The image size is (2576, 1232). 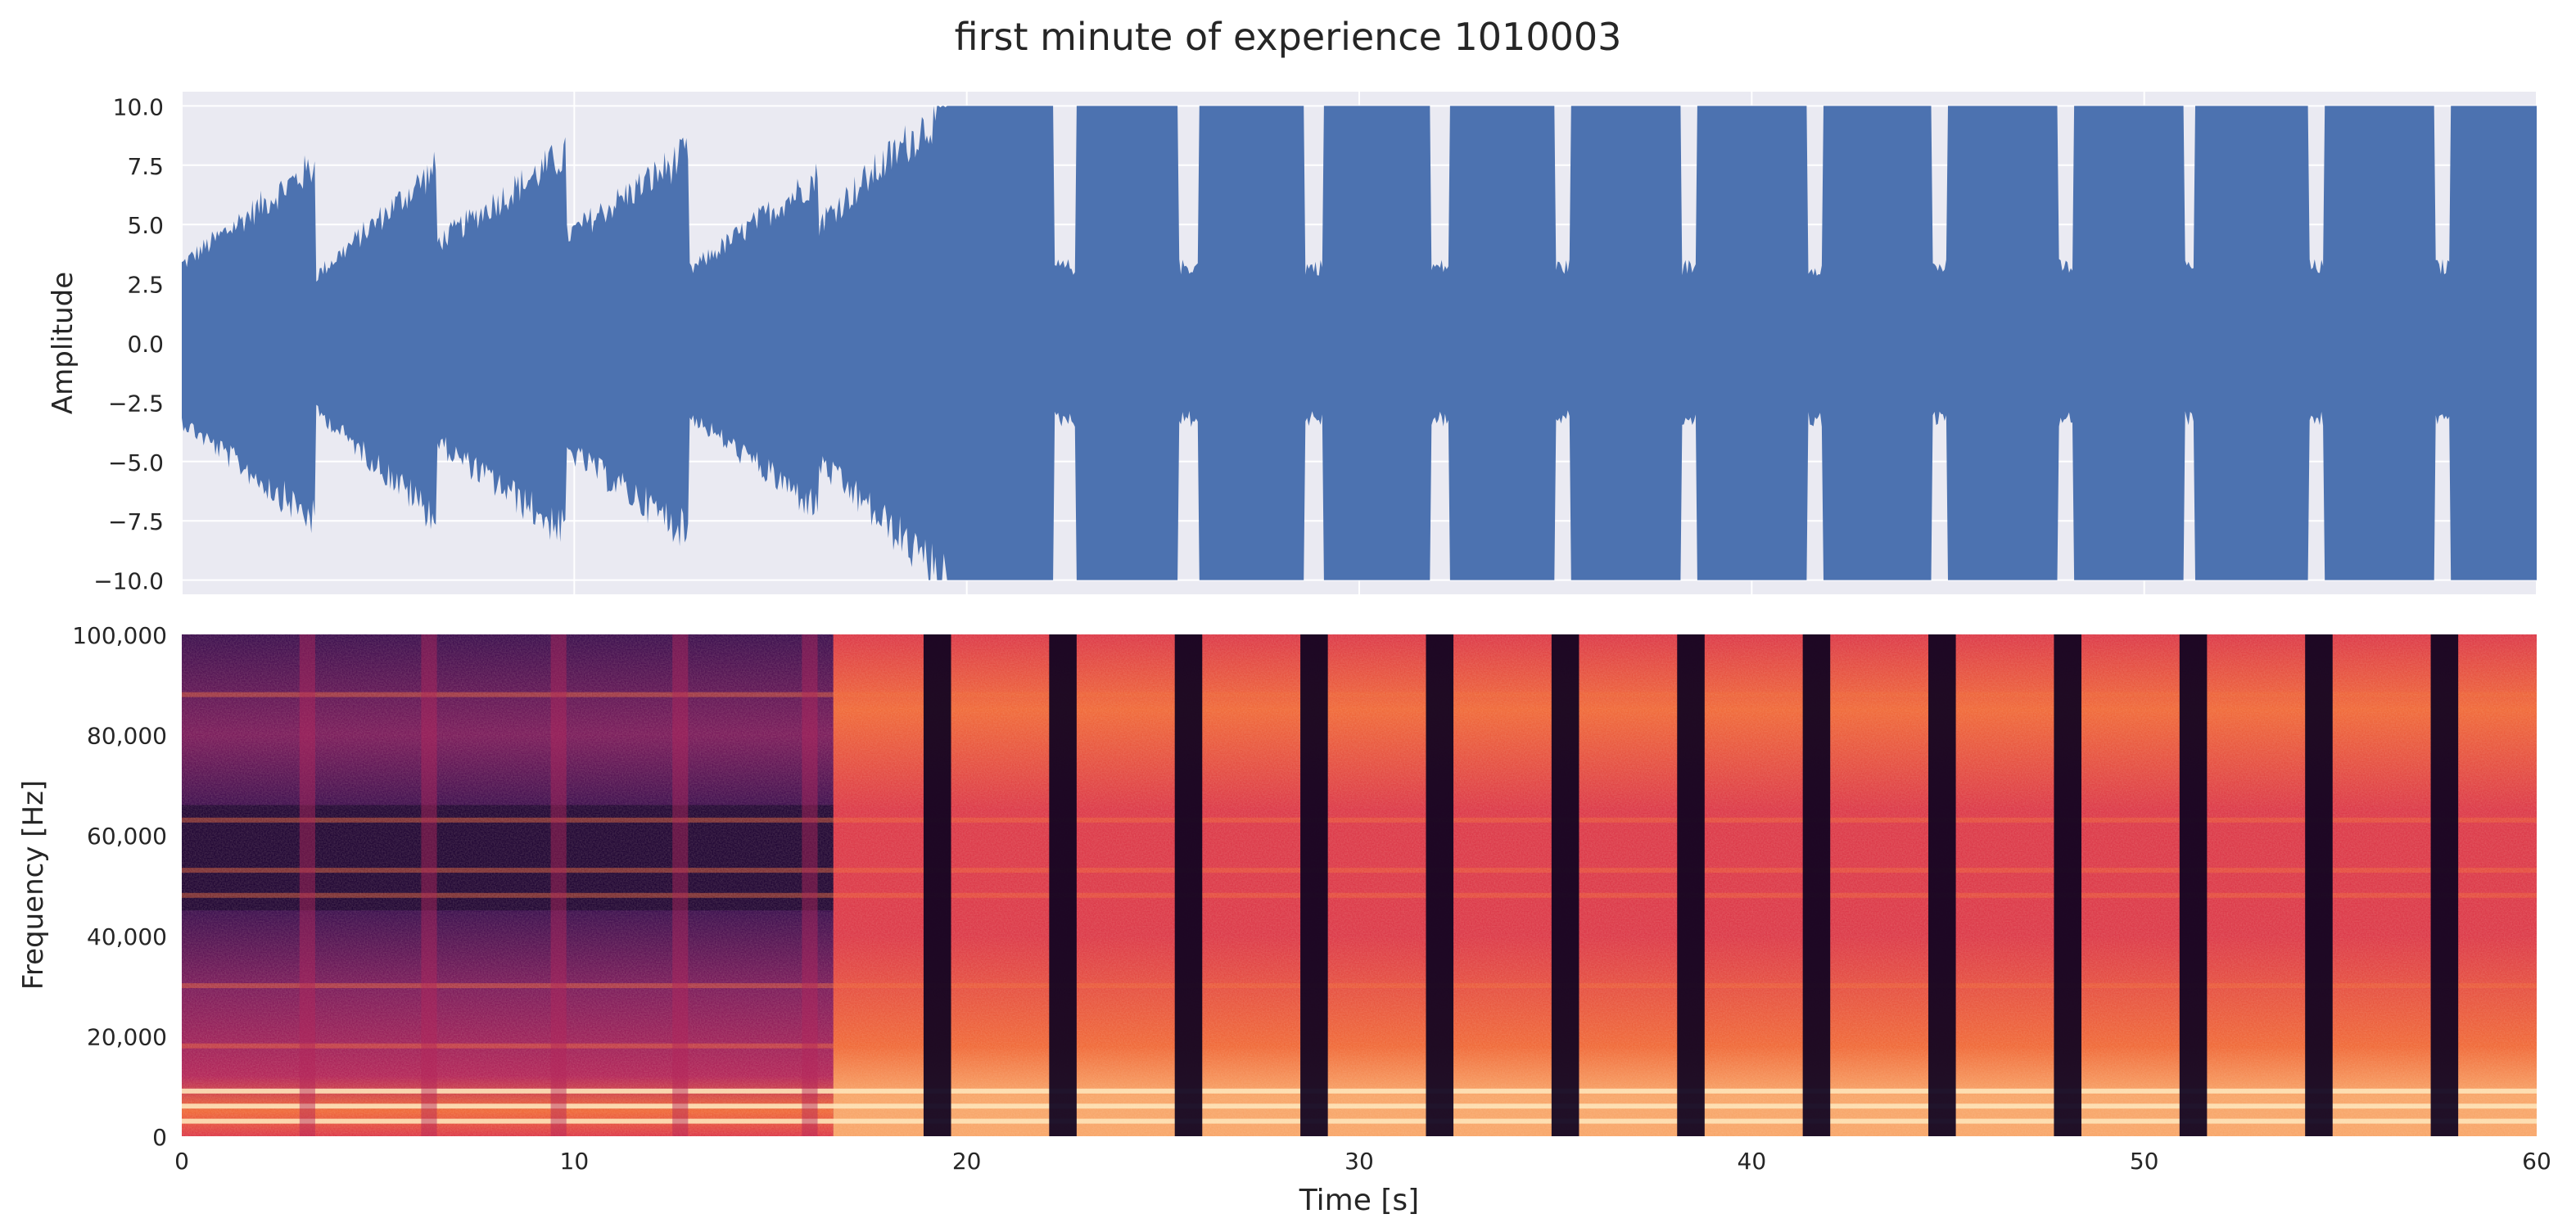 I want to click on waveform-y-ticks: −10.0 −7.5 −5.0 −2.5 0.0 2.5 5.0 7.5 10.0, so click(x=128, y=343).